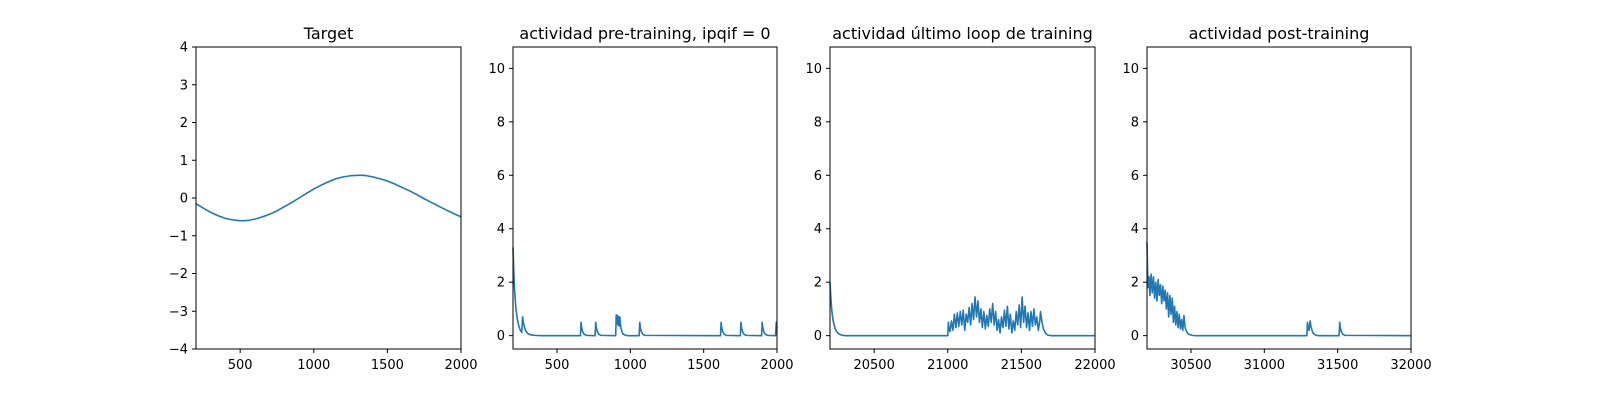 The height and width of the screenshot is (400, 1600). What do you see at coordinates (1337, 365) in the screenshot?
I see `x-tick-label: 31500` at bounding box center [1337, 365].